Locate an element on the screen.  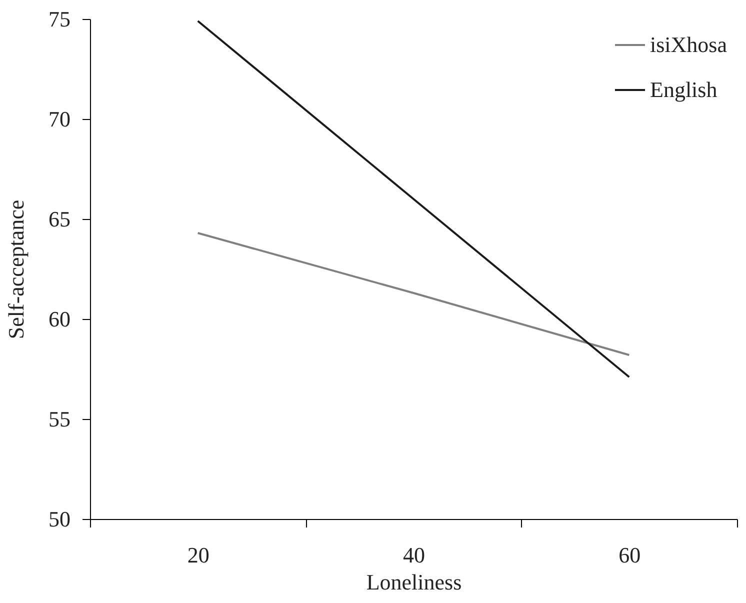
legend-label: English is located at coordinates (684, 89).